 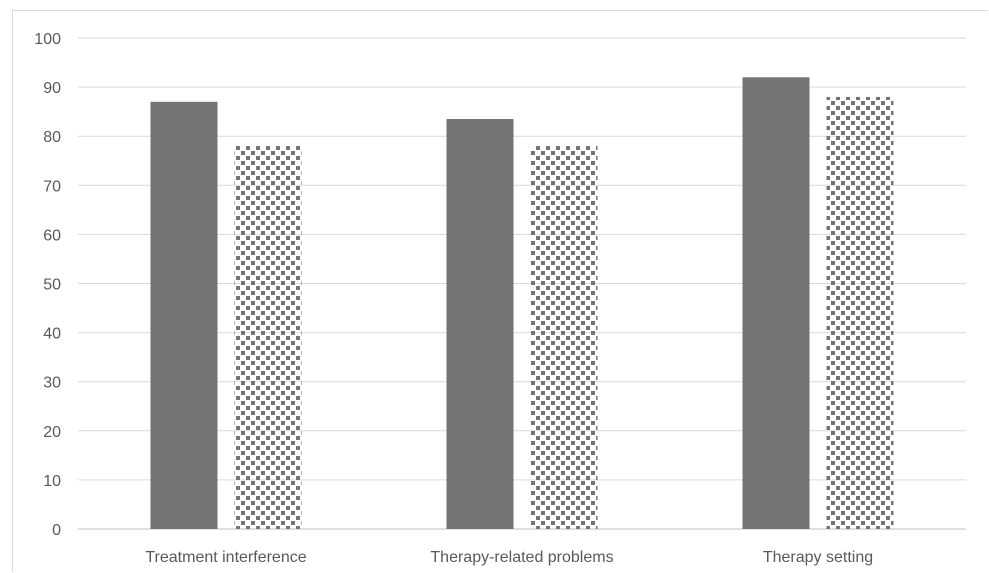 What do you see at coordinates (225, 557) in the screenshot?
I see `x-category-label: Treatment interference` at bounding box center [225, 557].